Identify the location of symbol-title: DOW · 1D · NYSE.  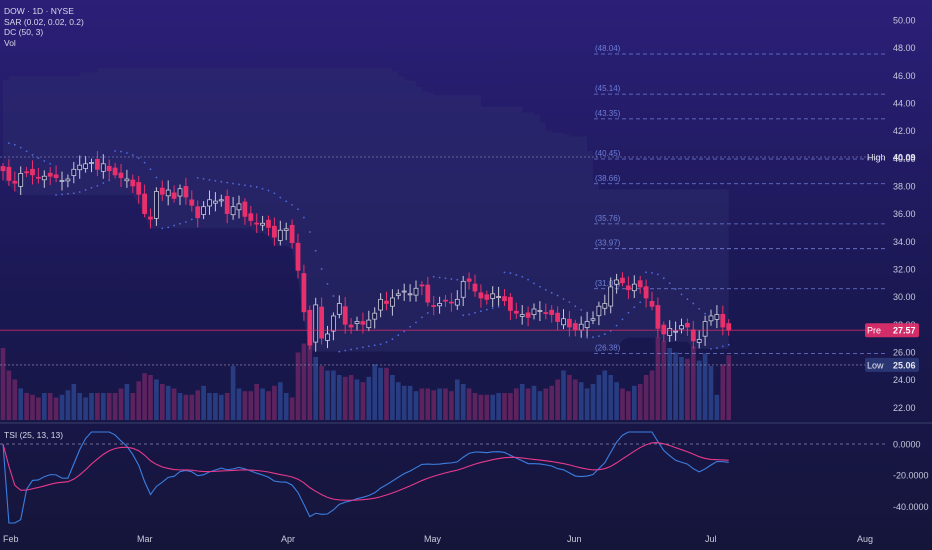
(39, 11).